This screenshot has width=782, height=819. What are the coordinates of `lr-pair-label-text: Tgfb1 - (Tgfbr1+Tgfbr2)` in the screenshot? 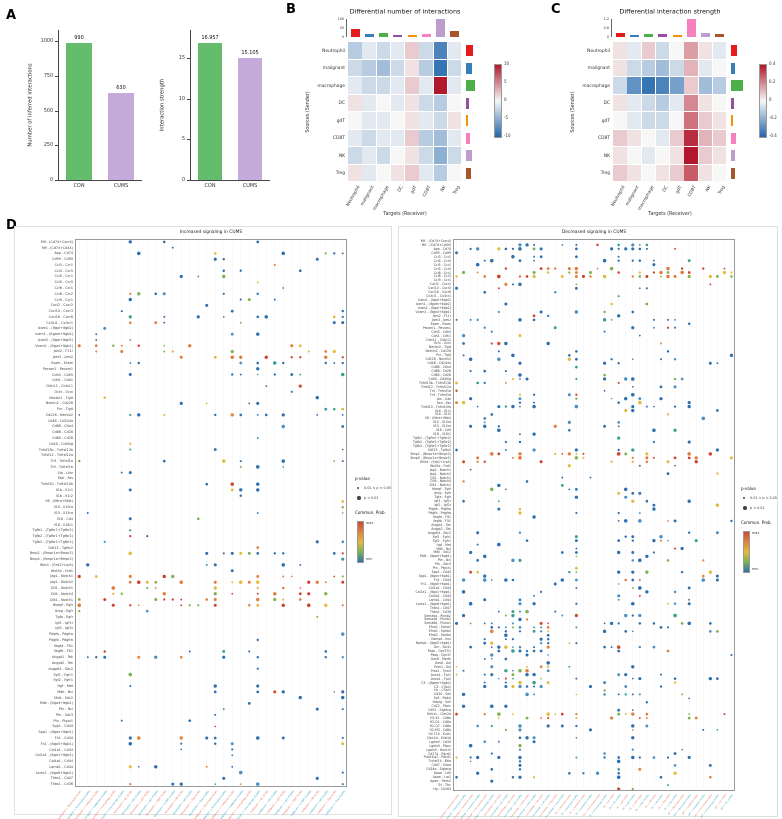 It's located at (432, 438).